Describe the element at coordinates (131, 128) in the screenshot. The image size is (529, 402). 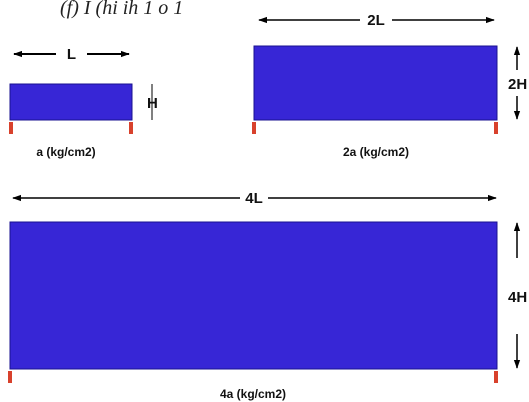
I see `small-beam-right-support` at that location.